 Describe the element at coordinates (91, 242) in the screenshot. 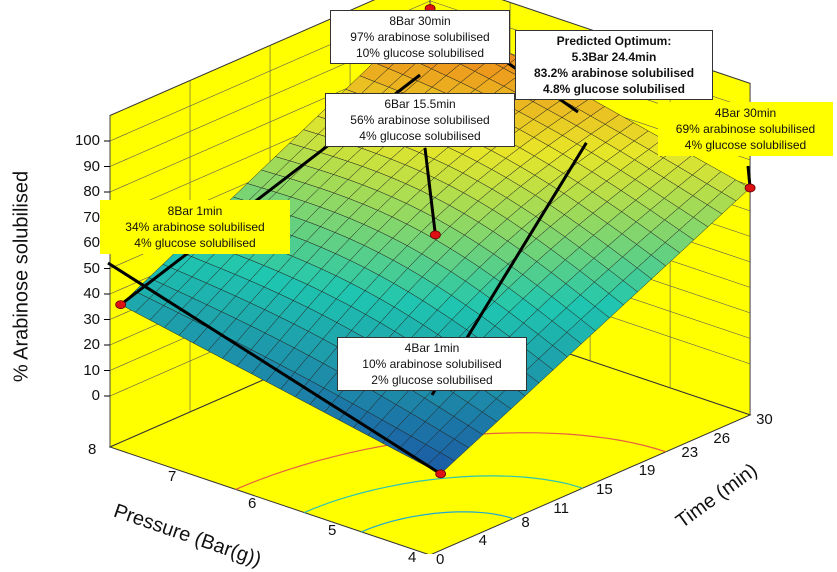

I see `z-tick-label: 60` at that location.